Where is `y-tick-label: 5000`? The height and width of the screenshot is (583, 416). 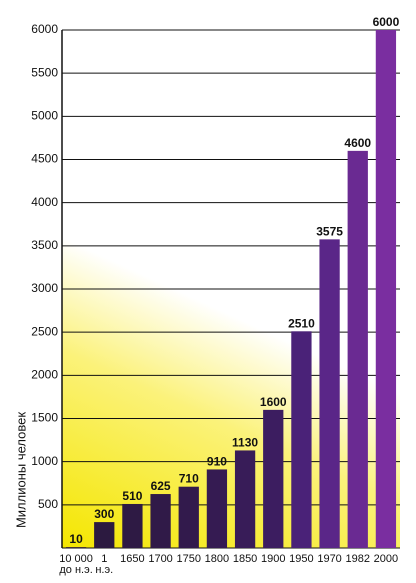 y-tick-label: 5000 is located at coordinates (44, 116).